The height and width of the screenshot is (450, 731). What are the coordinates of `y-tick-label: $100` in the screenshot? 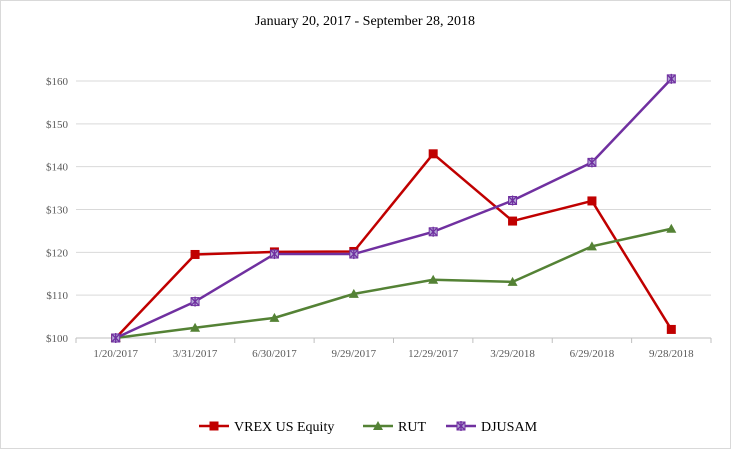 It's located at (57, 339).